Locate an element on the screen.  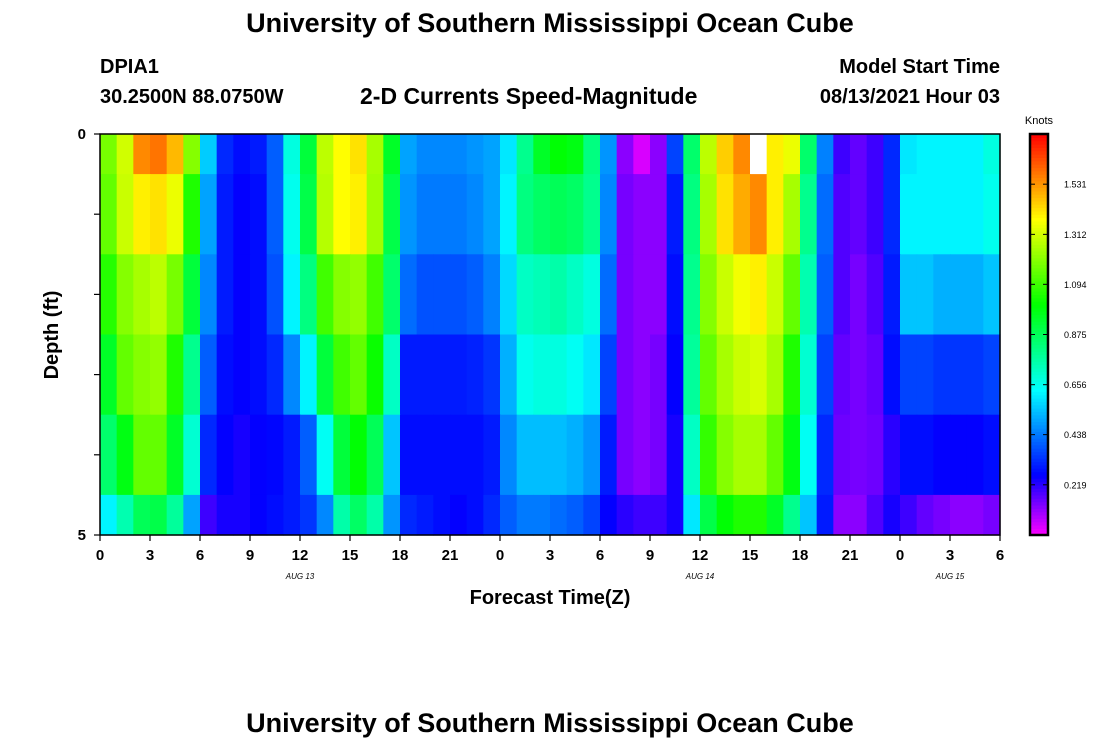
x-tick-label: 3 is located at coordinates (550, 555).